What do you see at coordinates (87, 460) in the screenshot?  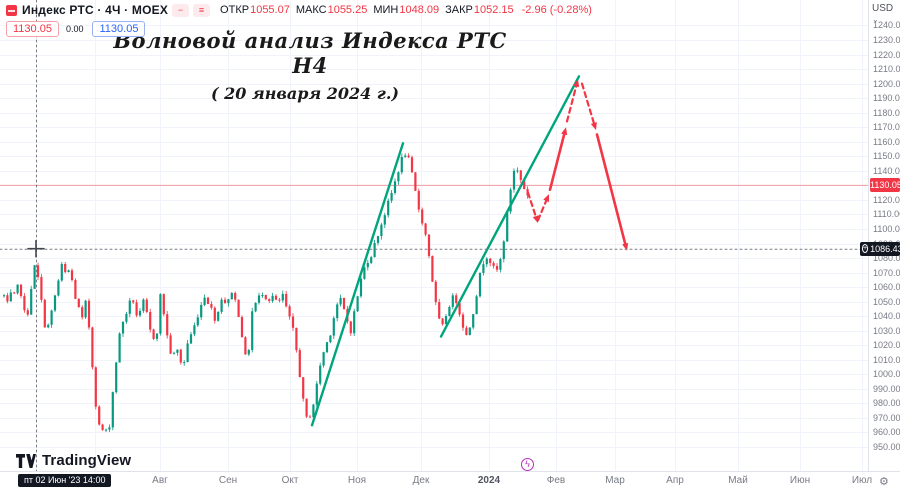 I see `tradingview-logo-text: TradingView` at bounding box center [87, 460].